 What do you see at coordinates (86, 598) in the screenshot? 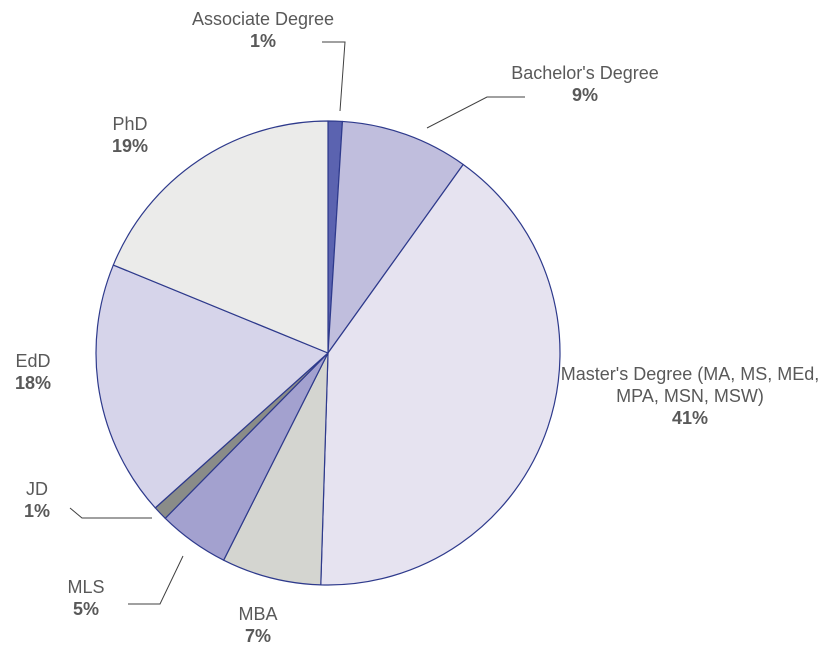
I see `slice-label: MLS 5%` at bounding box center [86, 598].